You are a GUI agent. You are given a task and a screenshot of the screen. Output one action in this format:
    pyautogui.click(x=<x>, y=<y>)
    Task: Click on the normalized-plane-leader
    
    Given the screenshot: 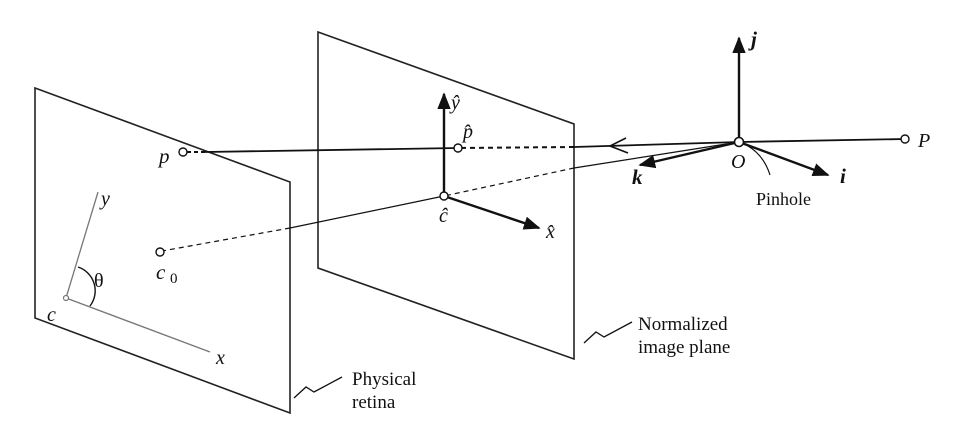 What is the action you would take?
    pyautogui.click(x=608, y=332)
    